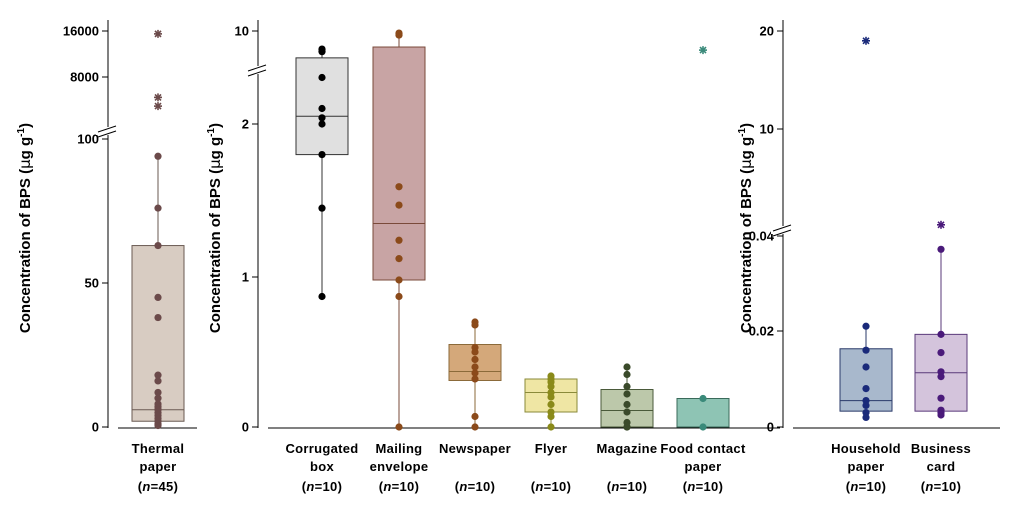 The width and height of the screenshot is (1021, 514). Describe the element at coordinates (322, 173) in the screenshot. I see `box-corrugated-box` at that location.